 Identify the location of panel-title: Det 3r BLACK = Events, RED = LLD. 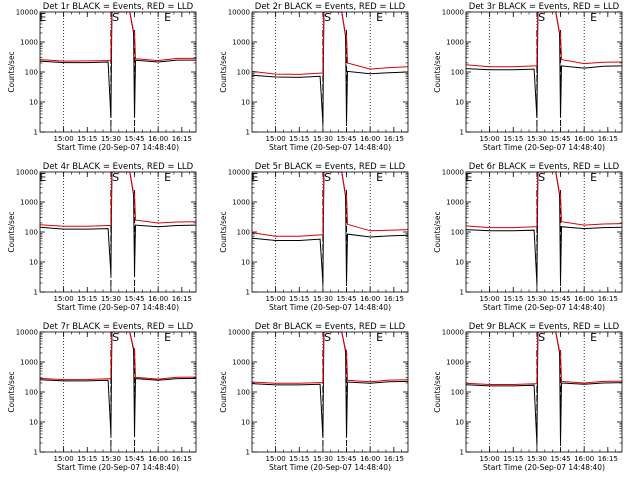
(544, 7).